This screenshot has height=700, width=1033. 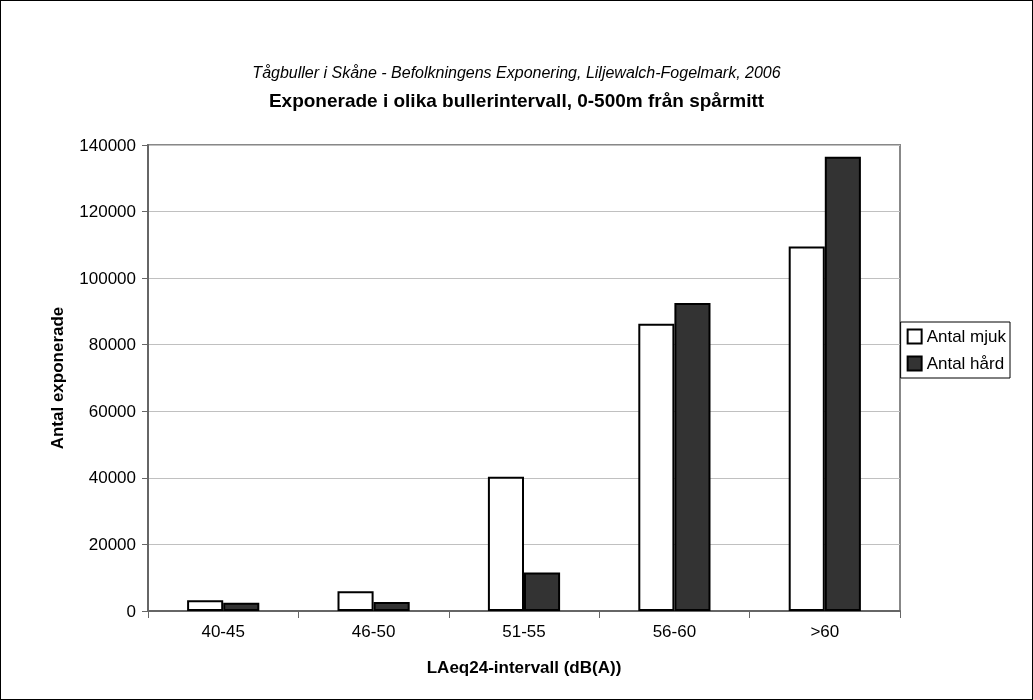 I want to click on chart-subtitle: Tågbuller i Skåne - Befolkningens Exponering, Liljewalch-Fogelmark, 2006, so click(x=516, y=72).